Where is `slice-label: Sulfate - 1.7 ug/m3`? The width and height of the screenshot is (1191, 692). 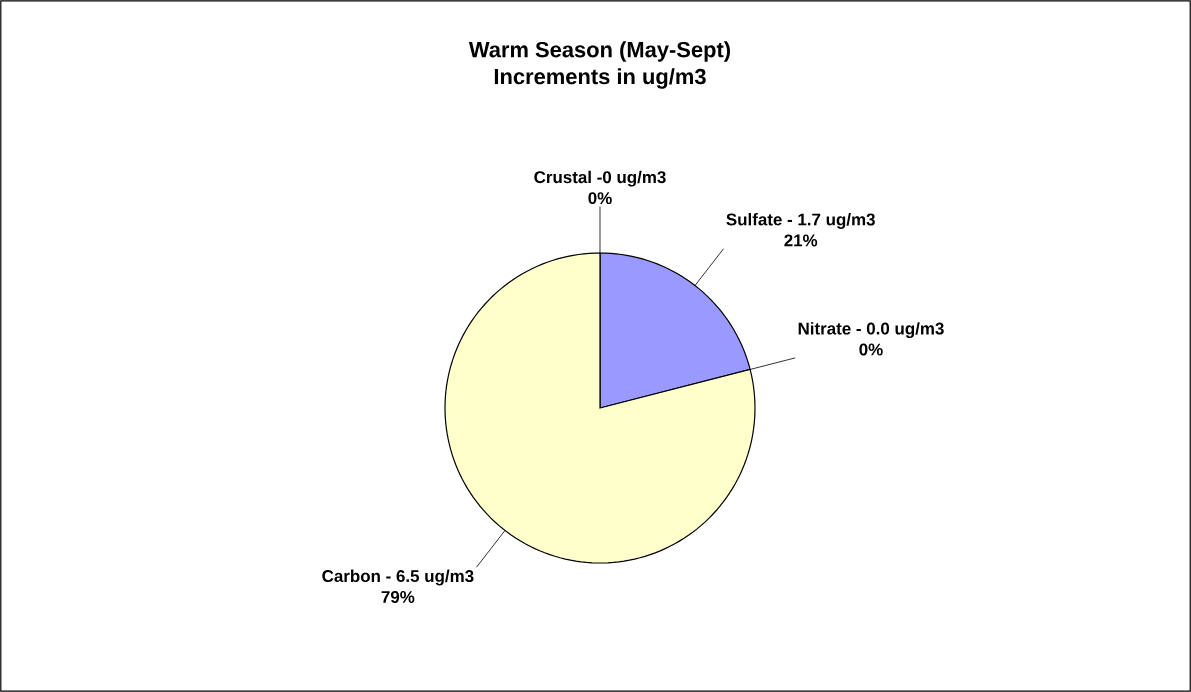 slice-label: Sulfate - 1.7 ug/m3 is located at coordinates (800, 221).